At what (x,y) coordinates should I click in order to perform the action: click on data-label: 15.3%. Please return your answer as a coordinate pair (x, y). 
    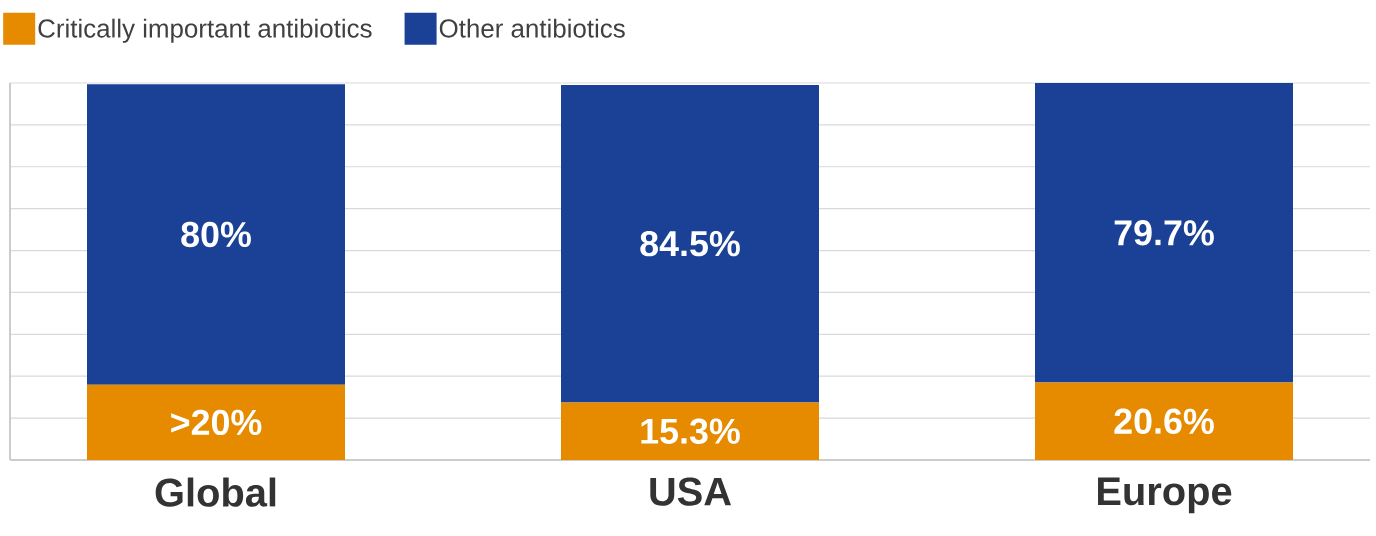
    Looking at the image, I should click on (690, 431).